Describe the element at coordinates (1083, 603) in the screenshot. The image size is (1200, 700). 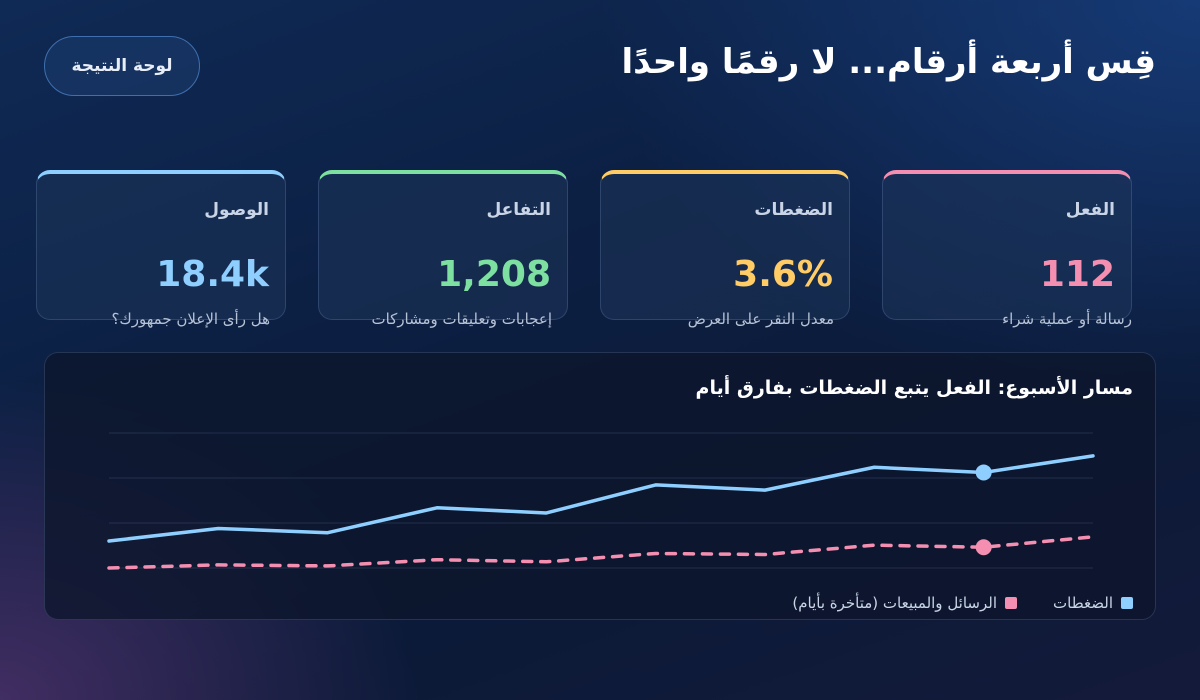
I see `legend-label: الضغطات` at that location.